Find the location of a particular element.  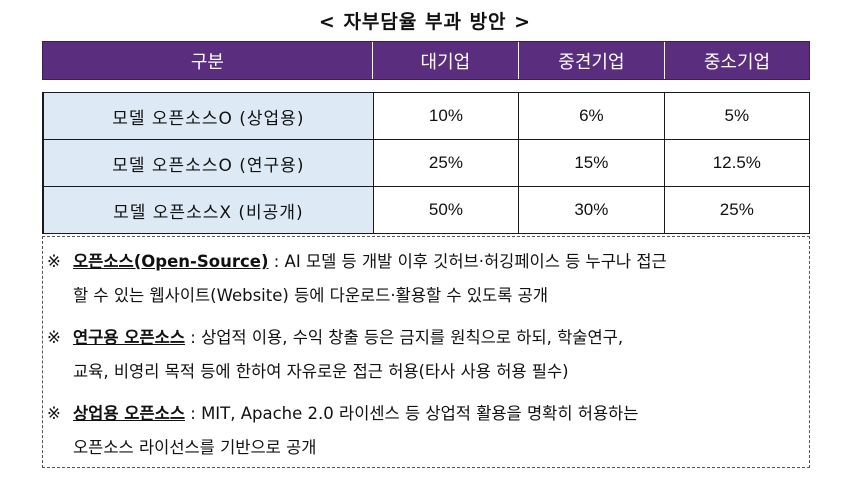

note-text: : AI 모델 등 개발 이후 깃허브·허깅페이스 등 누구나 접근 is located at coordinates (467, 261).